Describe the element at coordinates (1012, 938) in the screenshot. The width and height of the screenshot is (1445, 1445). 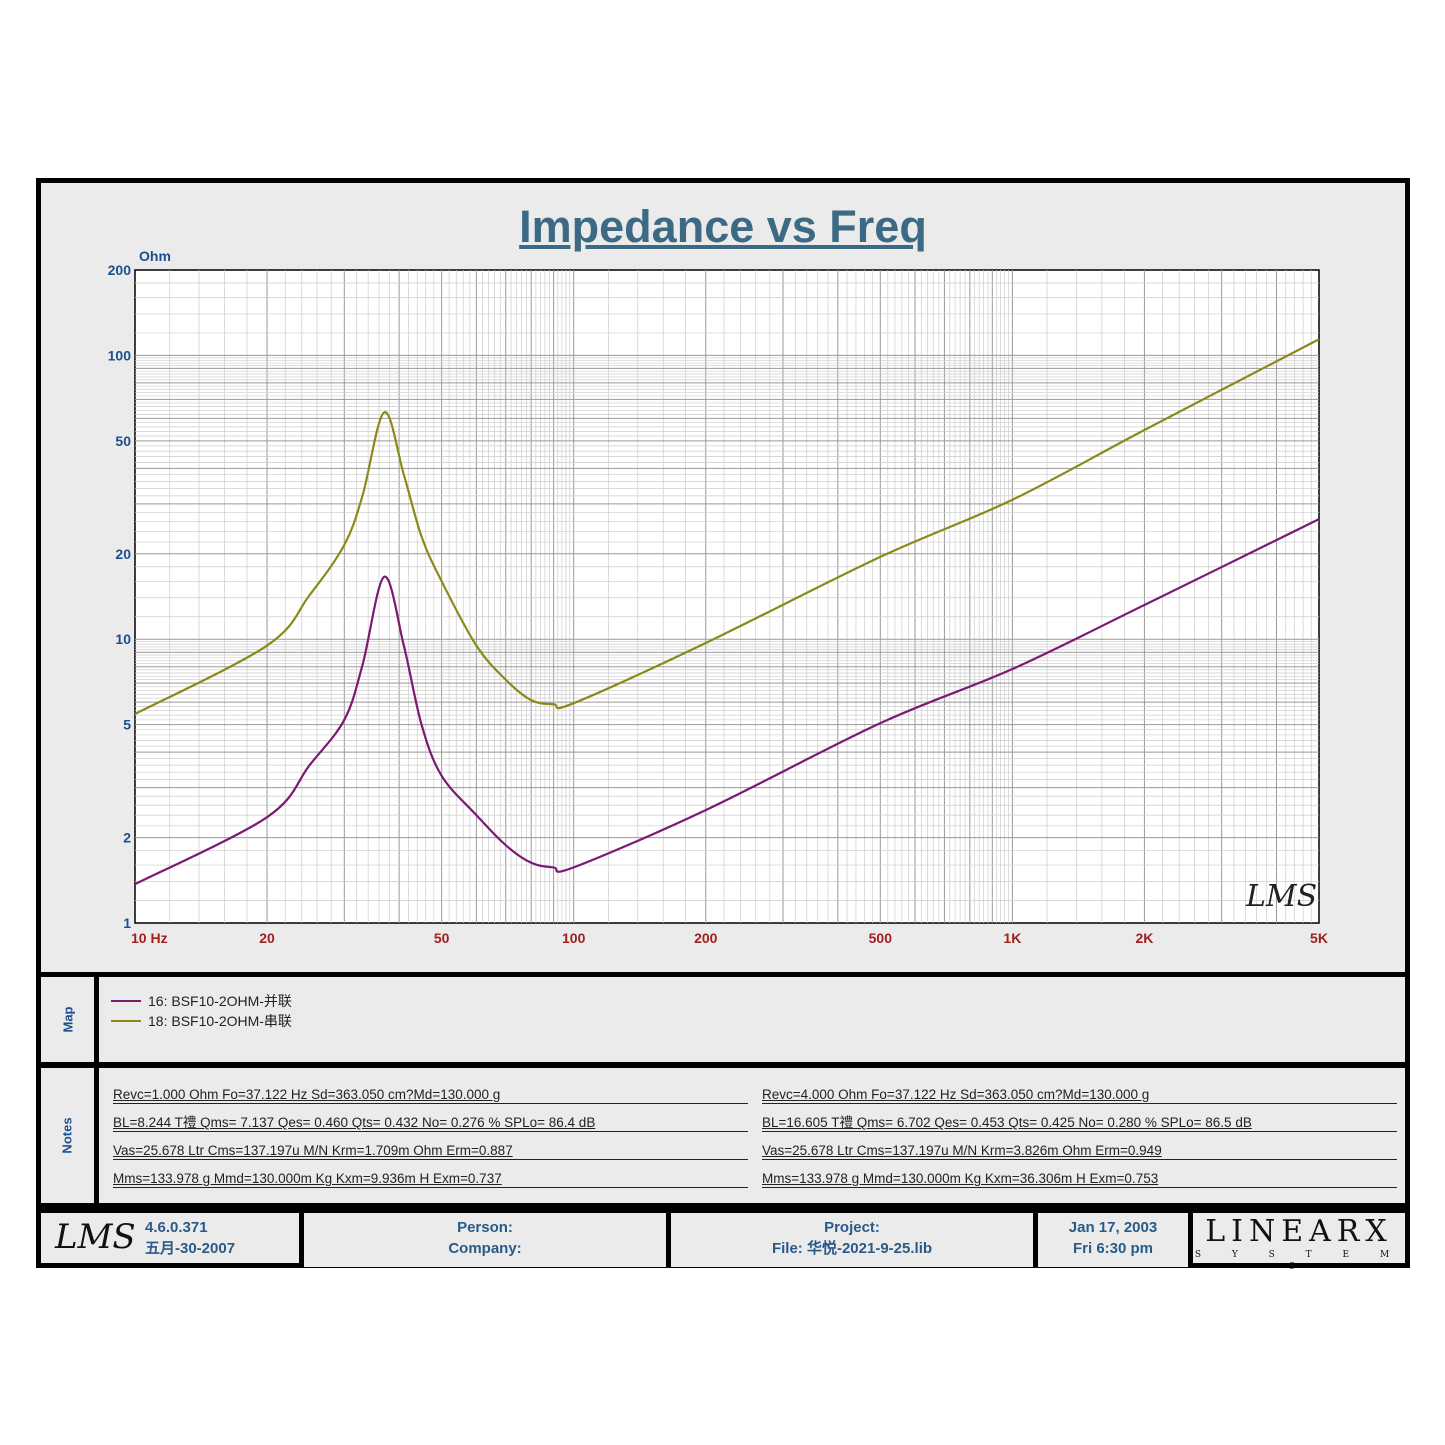
I see `x-tick-label: 1K` at that location.